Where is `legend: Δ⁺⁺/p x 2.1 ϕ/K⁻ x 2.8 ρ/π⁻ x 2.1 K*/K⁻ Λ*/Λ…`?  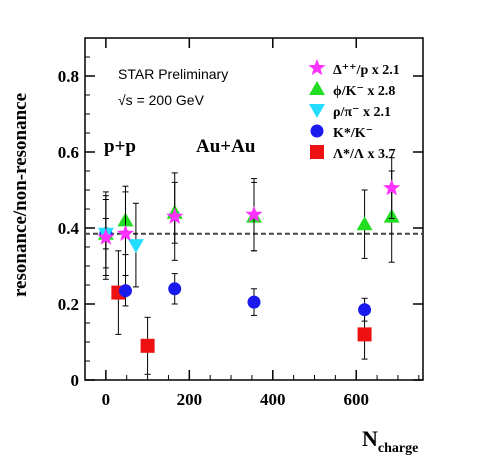
legend: Δ⁺⁺/p x 2.1 ϕ/K⁻ x 2.8 ρ/π⁻ x 2.1 K*/K⁻ Λ*/Λ… is located at coordinates (354, 110).